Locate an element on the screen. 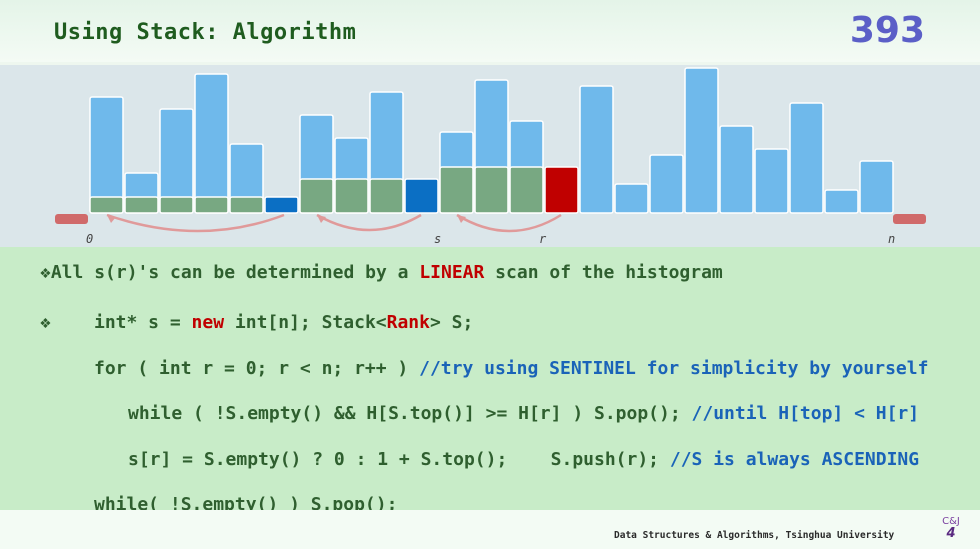 The height and width of the screenshot is (549, 980). left-sentinel is located at coordinates (71, 219).